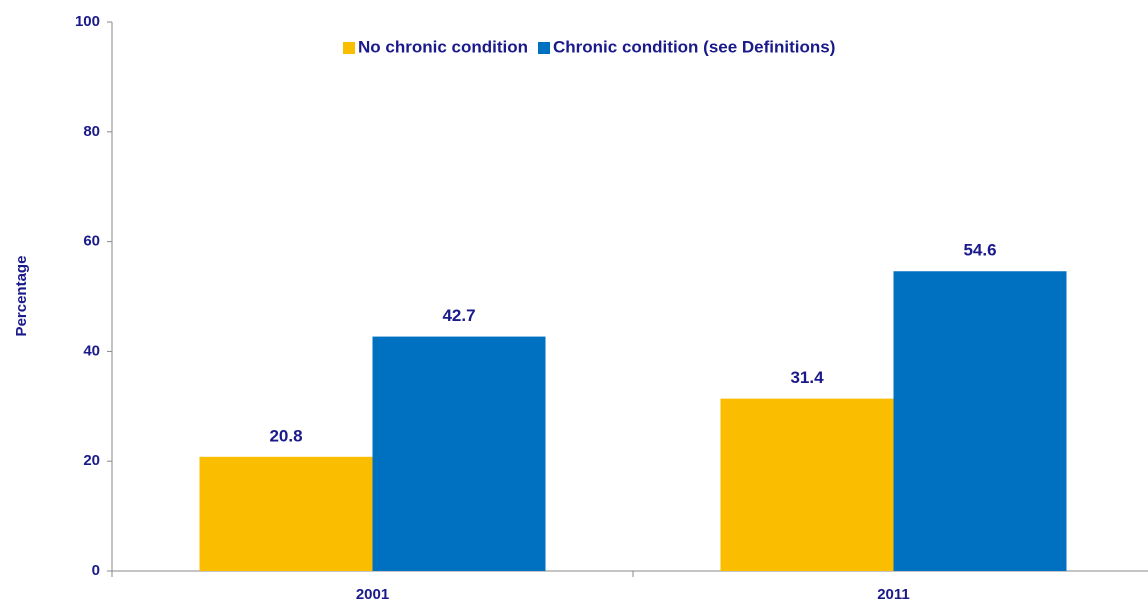  Describe the element at coordinates (443, 46) in the screenshot. I see `legend-label: No chronic condition` at that location.